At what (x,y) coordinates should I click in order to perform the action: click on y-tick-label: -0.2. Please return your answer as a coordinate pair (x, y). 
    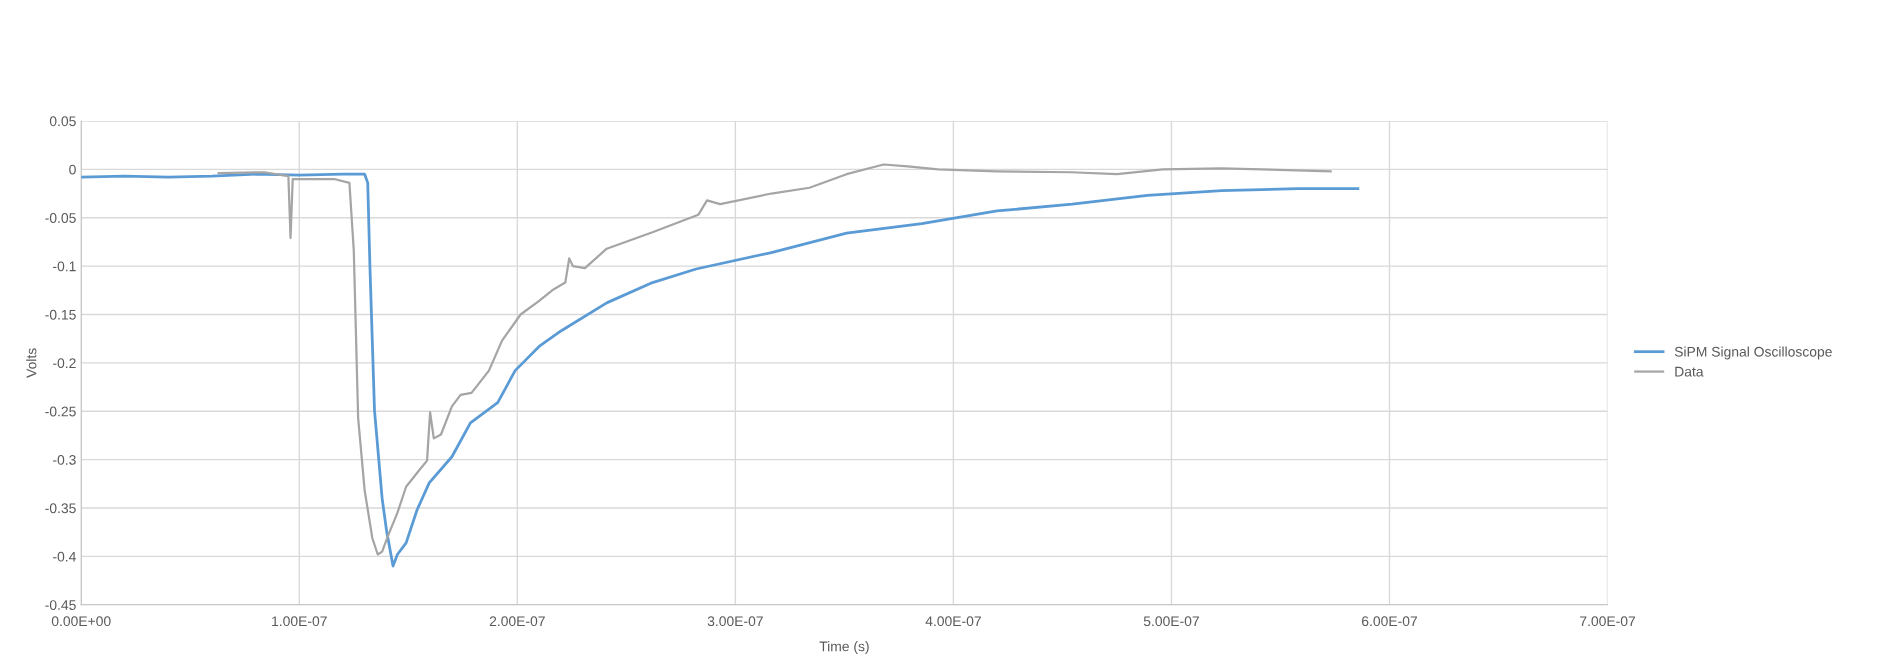
    Looking at the image, I should click on (64, 363).